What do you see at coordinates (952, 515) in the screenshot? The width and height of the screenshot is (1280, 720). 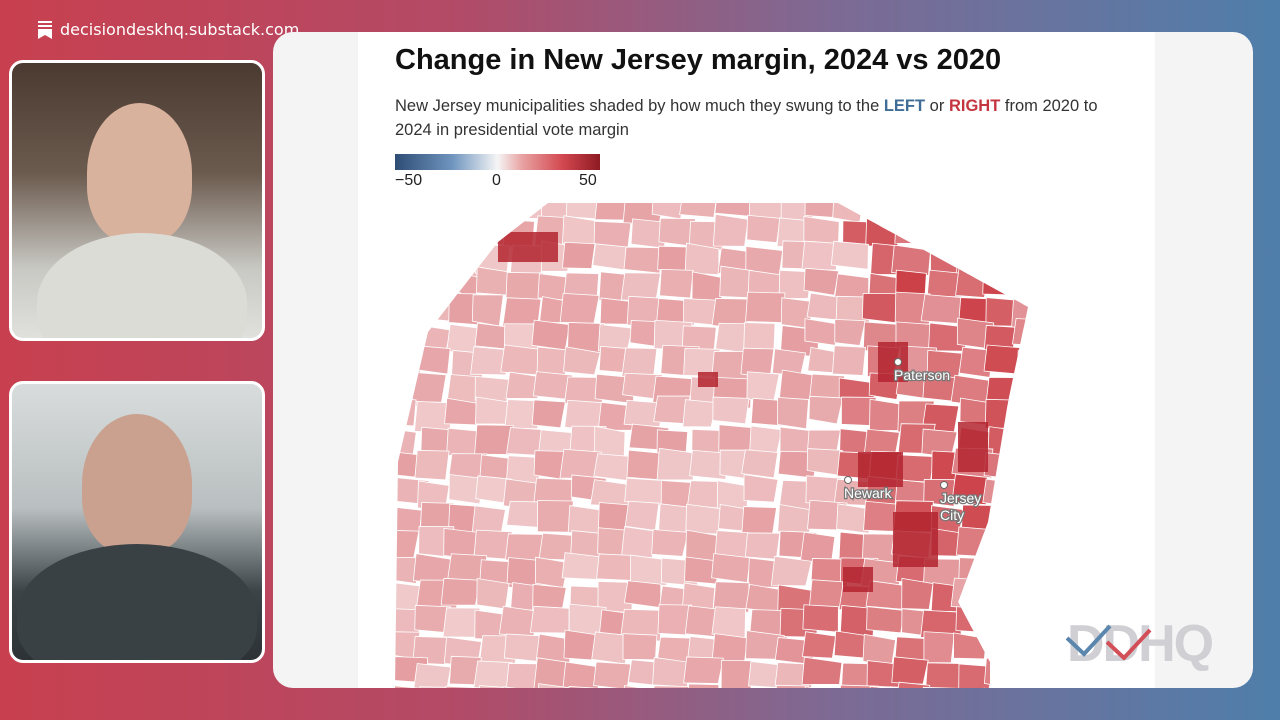 I see `city-label: City` at bounding box center [952, 515].